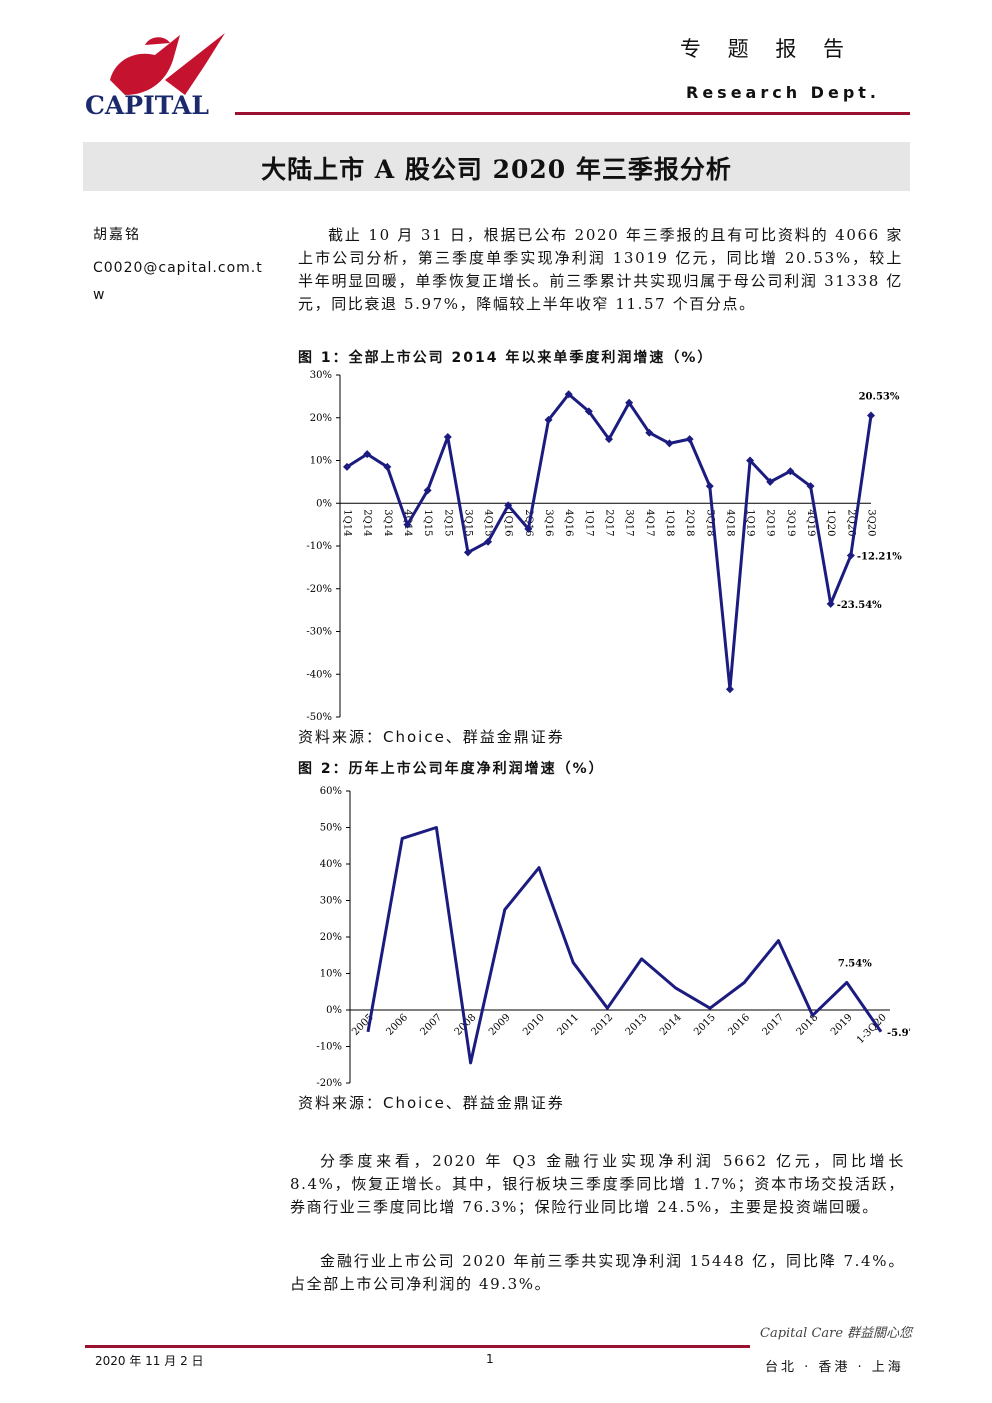  I want to click on figure-caption: 图 1：全部上市公司 2014 年以来单季度利润增速（%）, so click(506, 358).